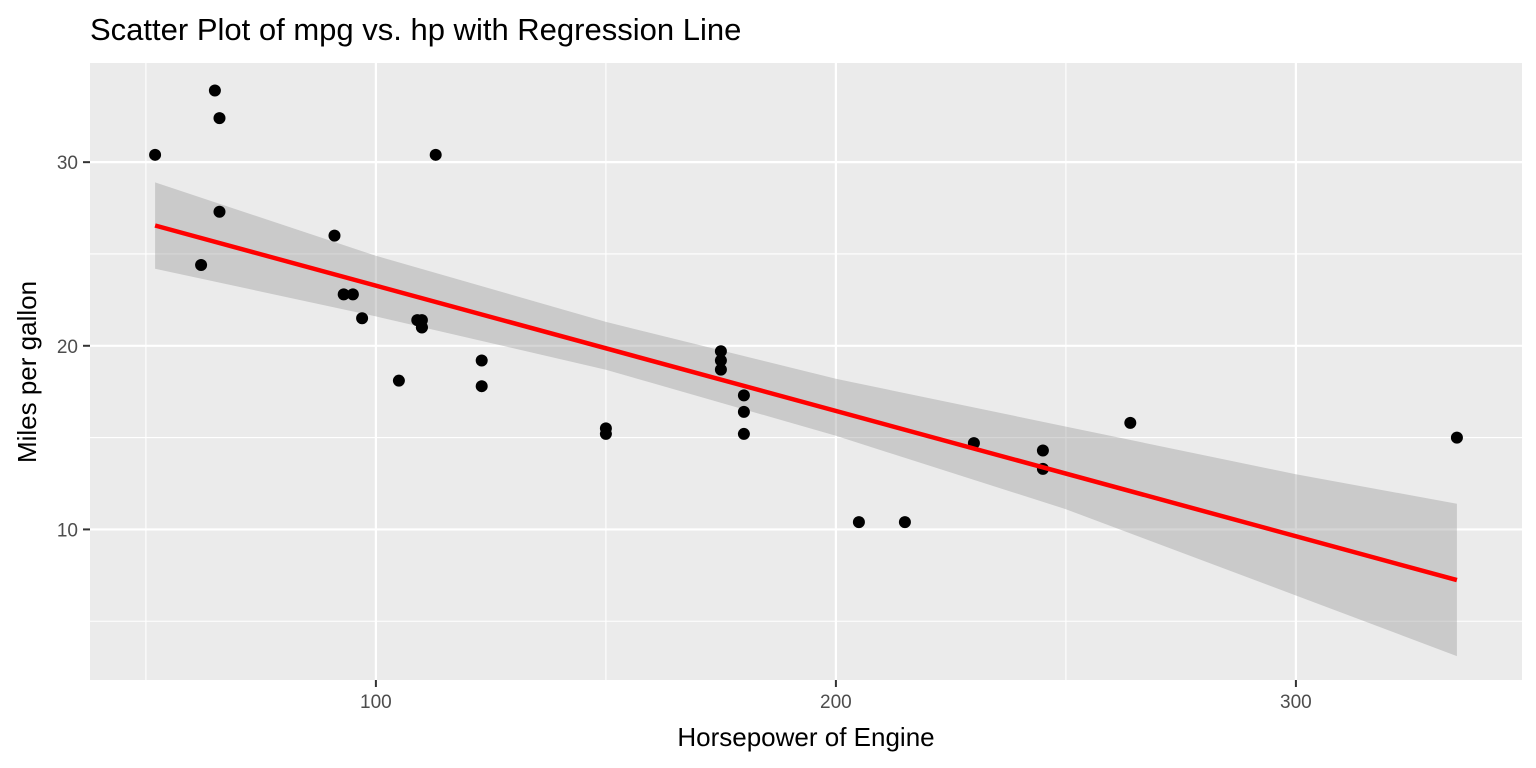 This screenshot has width=1536, height=768. What do you see at coordinates (67, 347) in the screenshot?
I see `y-tick-label: 20` at bounding box center [67, 347].